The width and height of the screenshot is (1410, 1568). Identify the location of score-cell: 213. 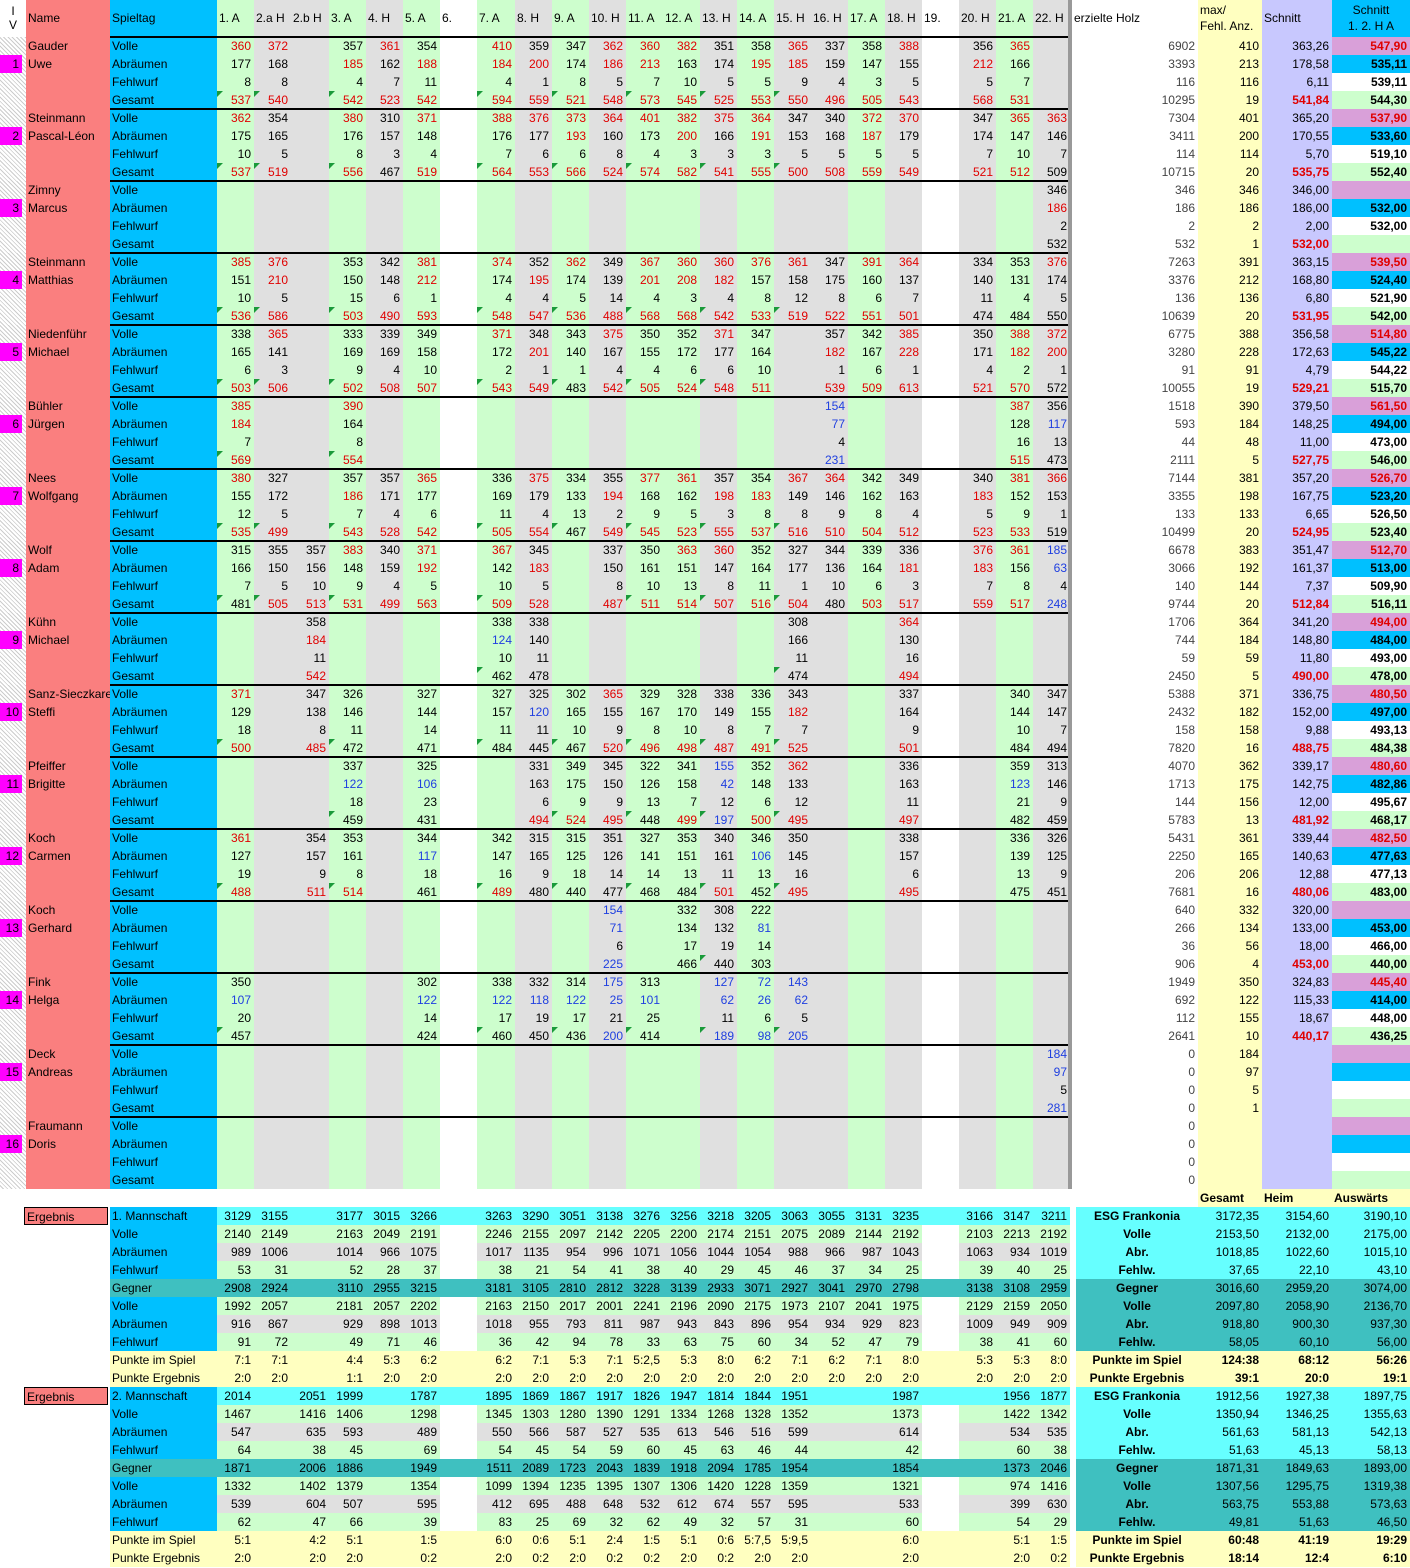
(644, 64).